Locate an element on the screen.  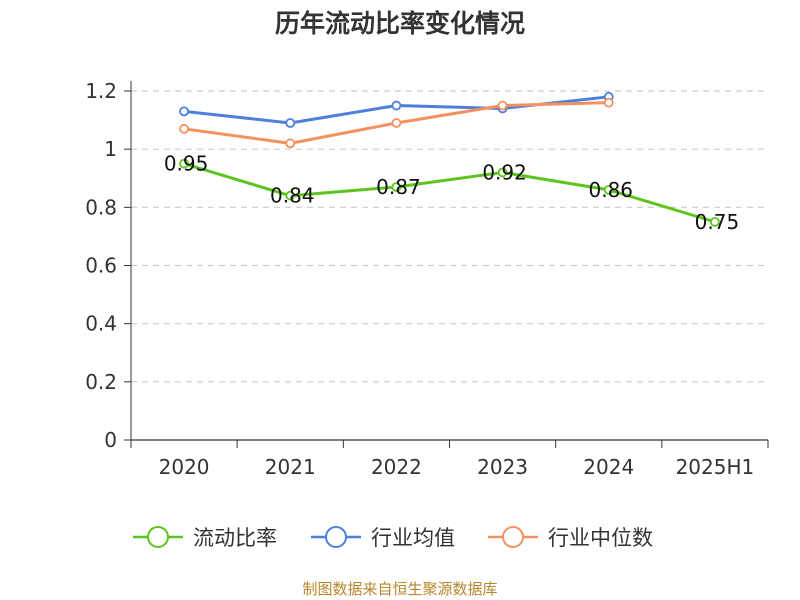
data-label: 0.95 is located at coordinates (186, 164).